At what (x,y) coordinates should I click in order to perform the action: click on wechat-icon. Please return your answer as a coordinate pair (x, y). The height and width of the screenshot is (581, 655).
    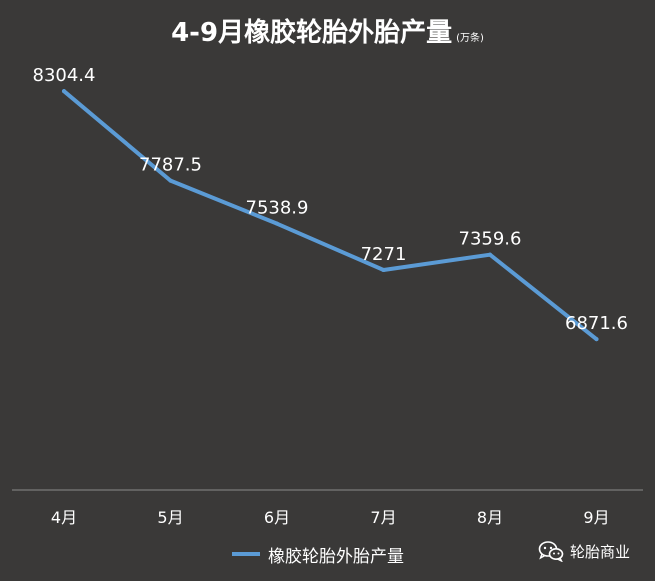
    Looking at the image, I should click on (551, 551).